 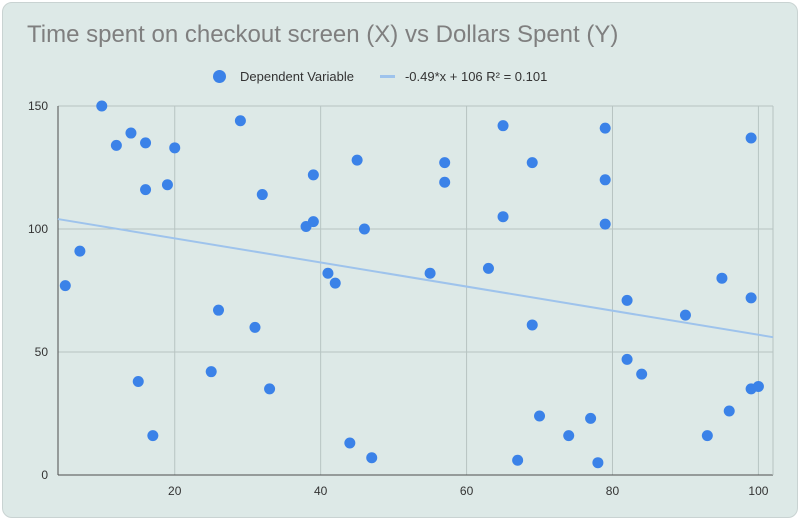 I want to click on x-tick-label: 80, so click(x=613, y=491).